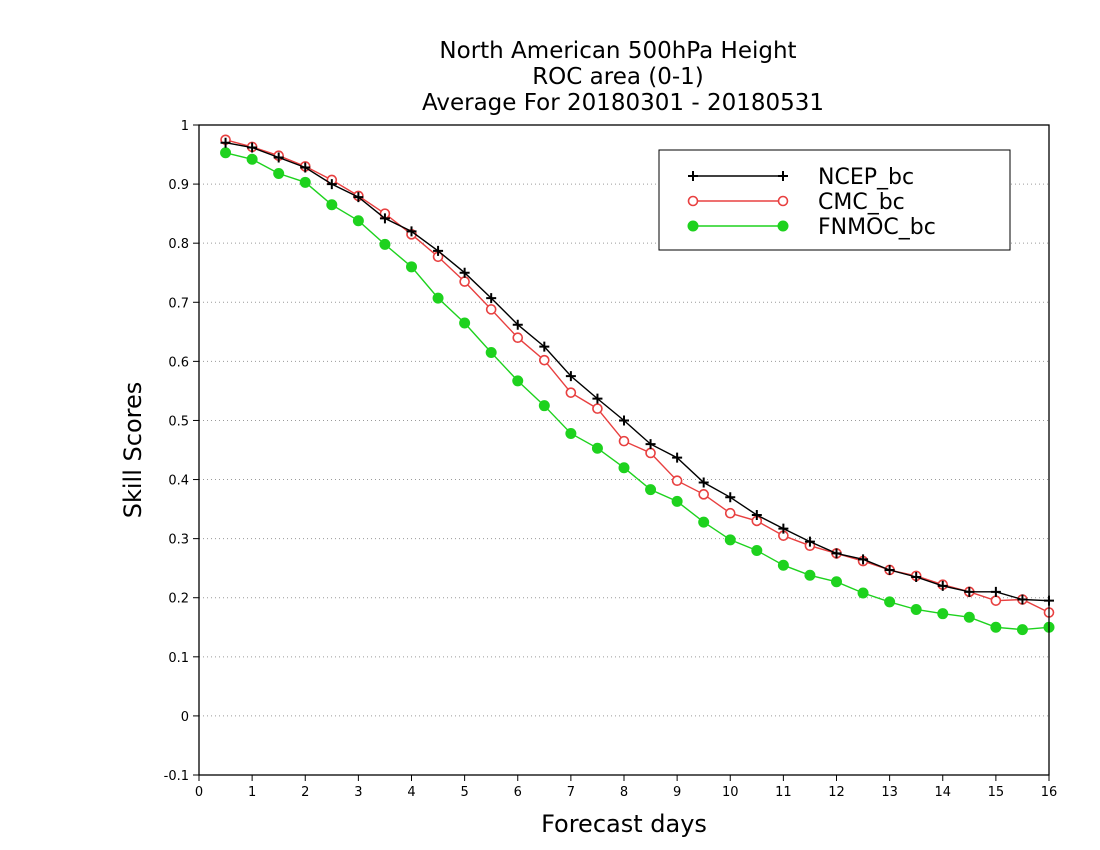 This screenshot has height=850, width=1100. Describe the element at coordinates (199, 792) in the screenshot. I see `x-tick-label: 0` at that location.